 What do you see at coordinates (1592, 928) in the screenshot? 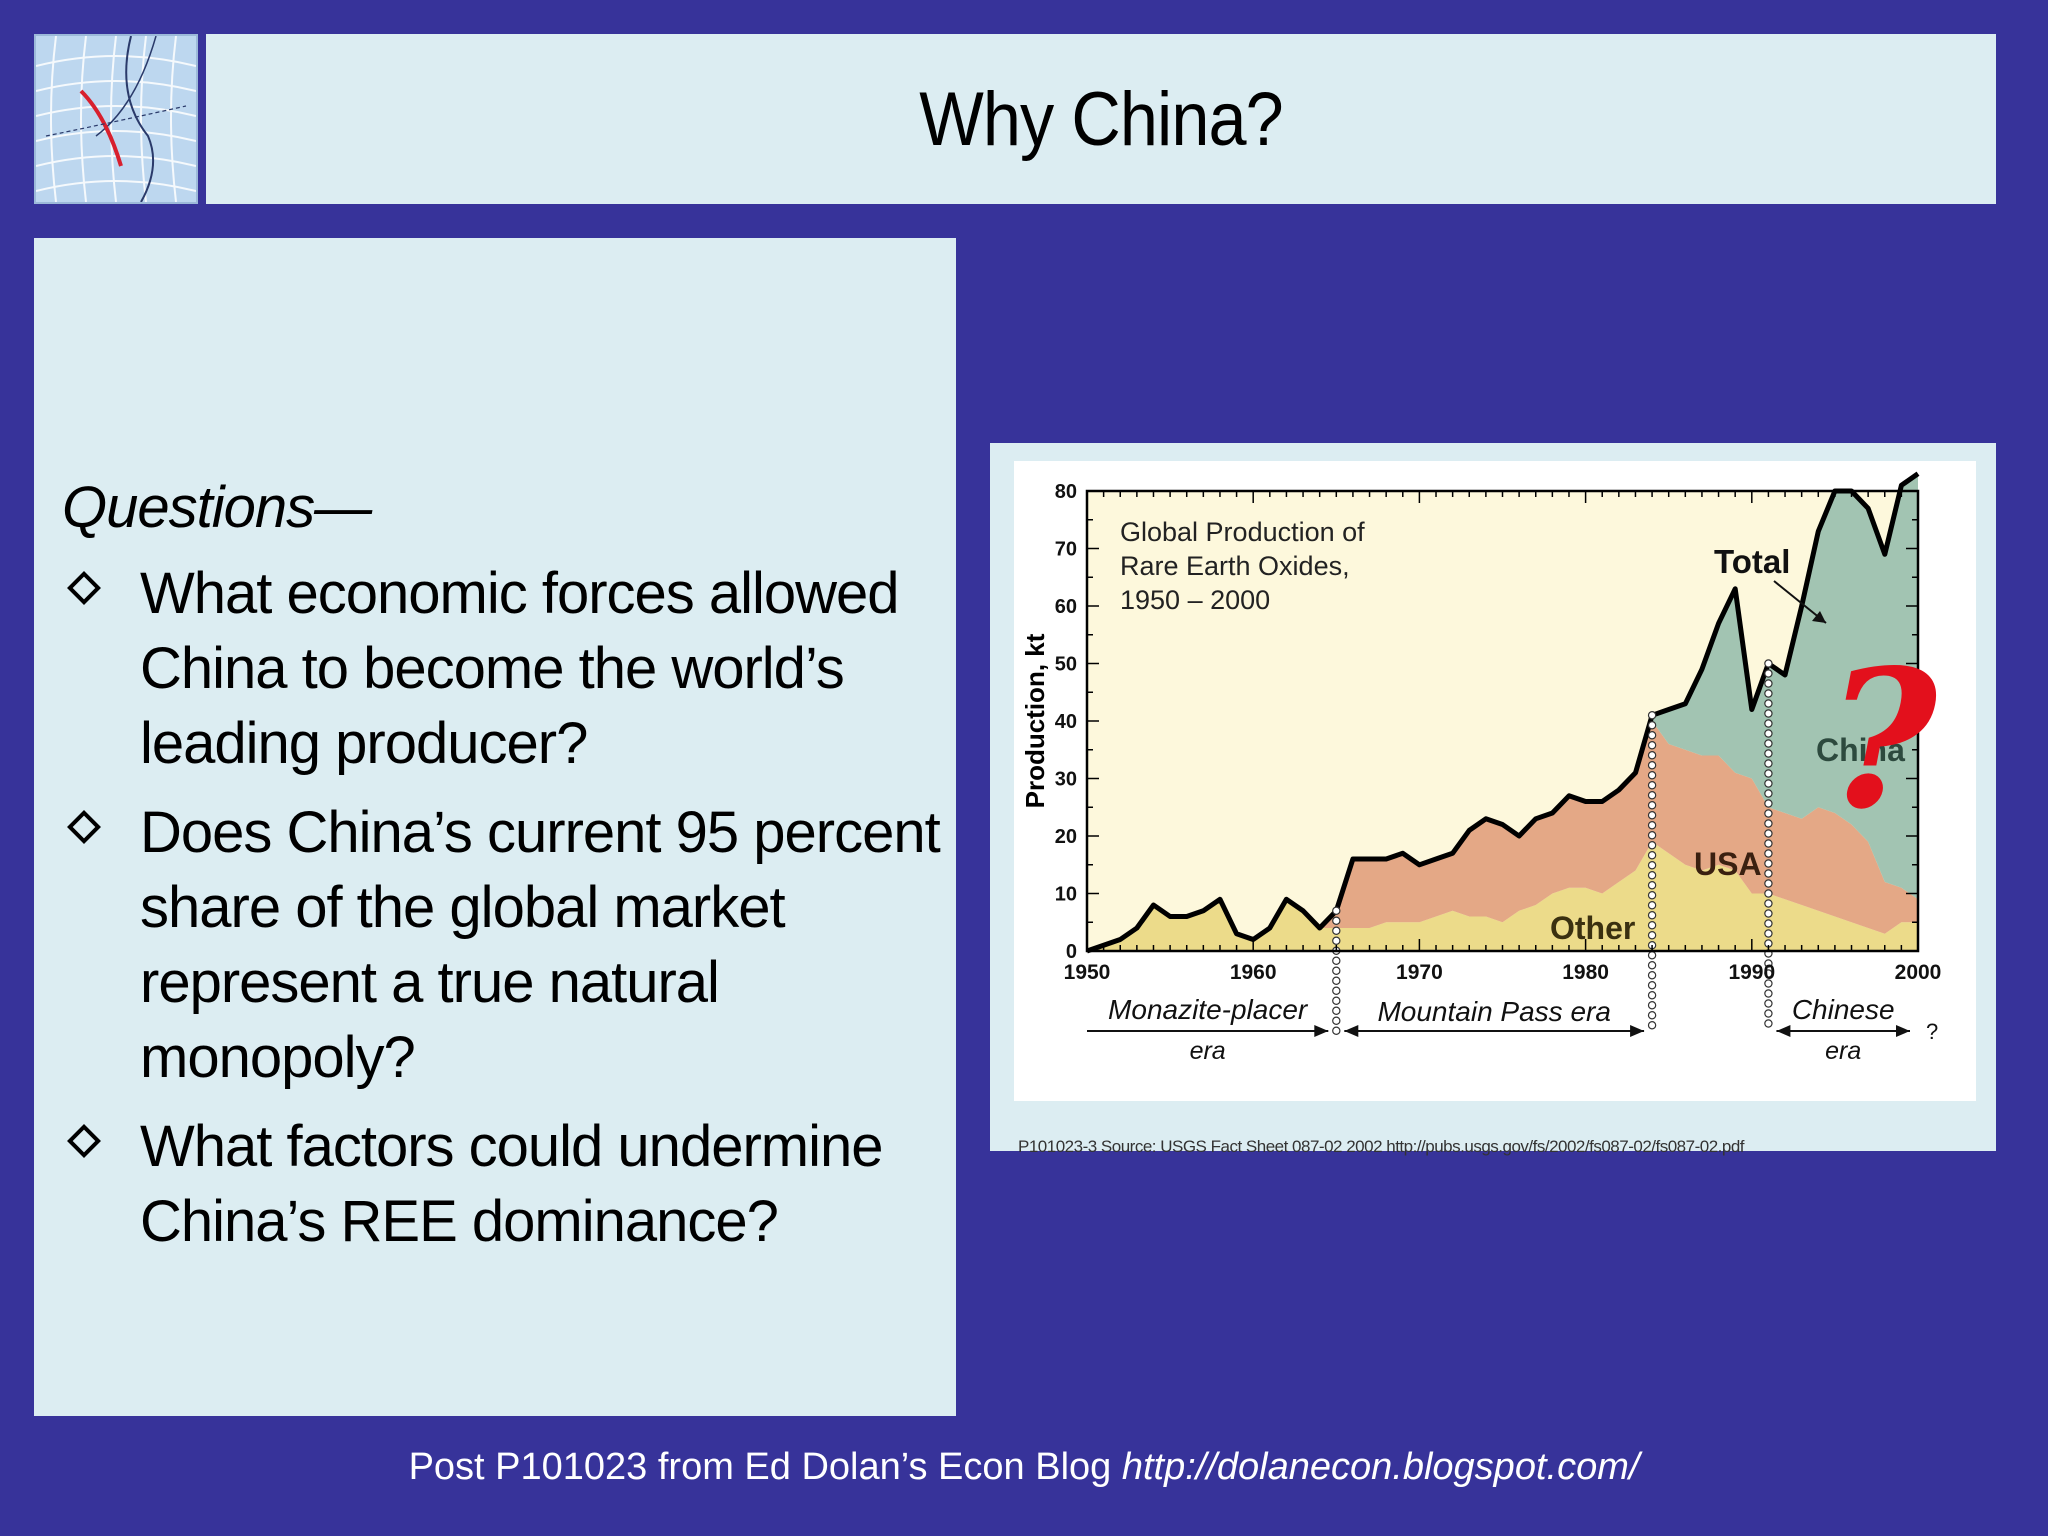
I see `other-series-label: Other` at bounding box center [1592, 928].